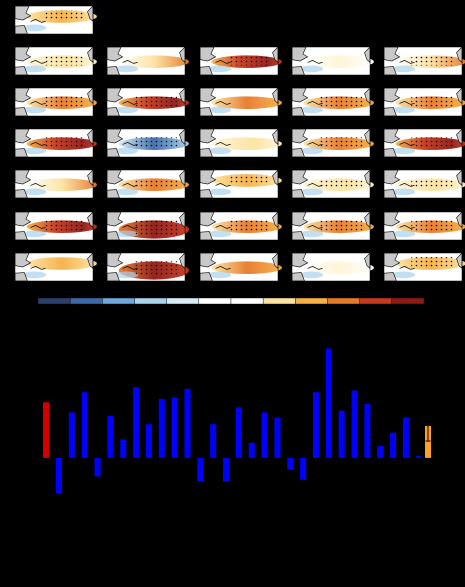 Image resolution: width=465 pixels, height=587 pixels. I want to click on reference-bar, so click(46, 430).